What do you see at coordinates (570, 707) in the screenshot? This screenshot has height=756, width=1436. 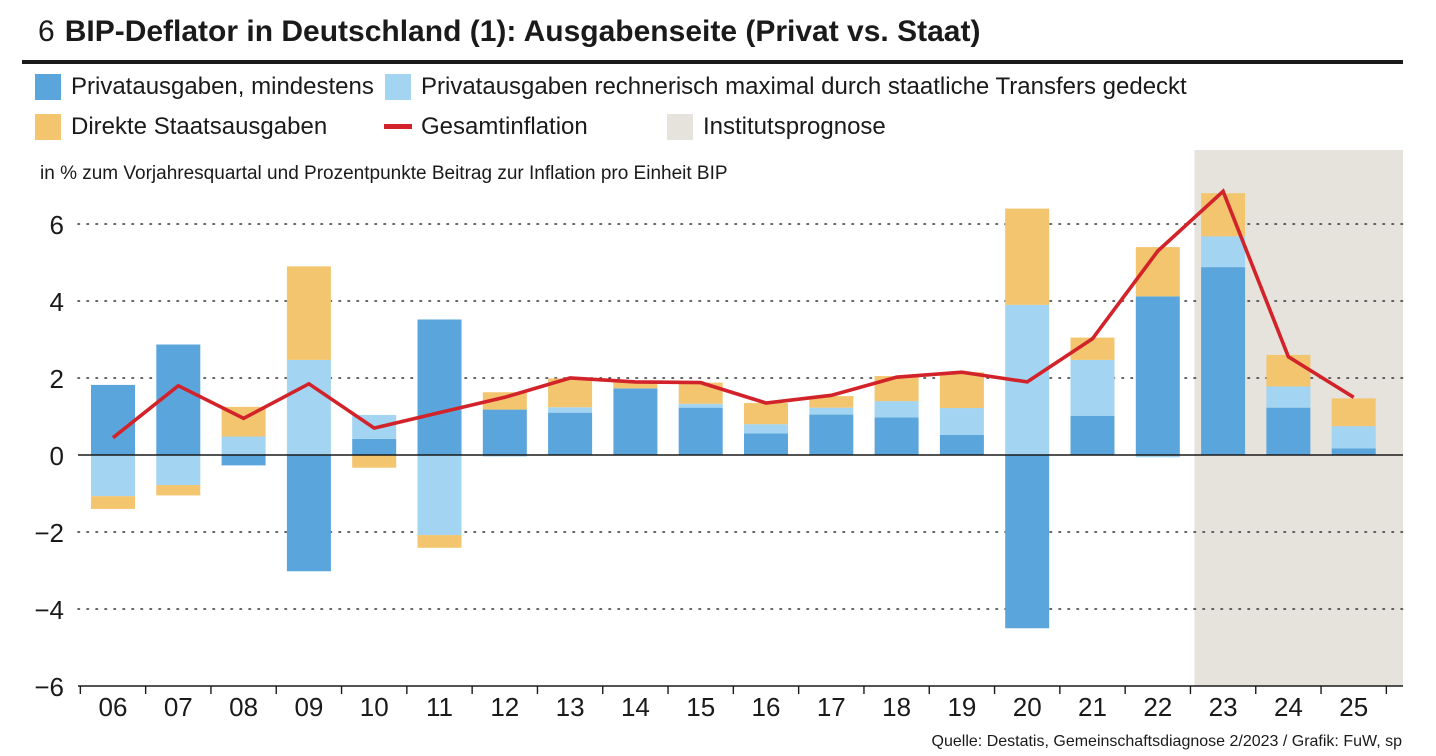 I see `x-tick-label: 13` at bounding box center [570, 707].